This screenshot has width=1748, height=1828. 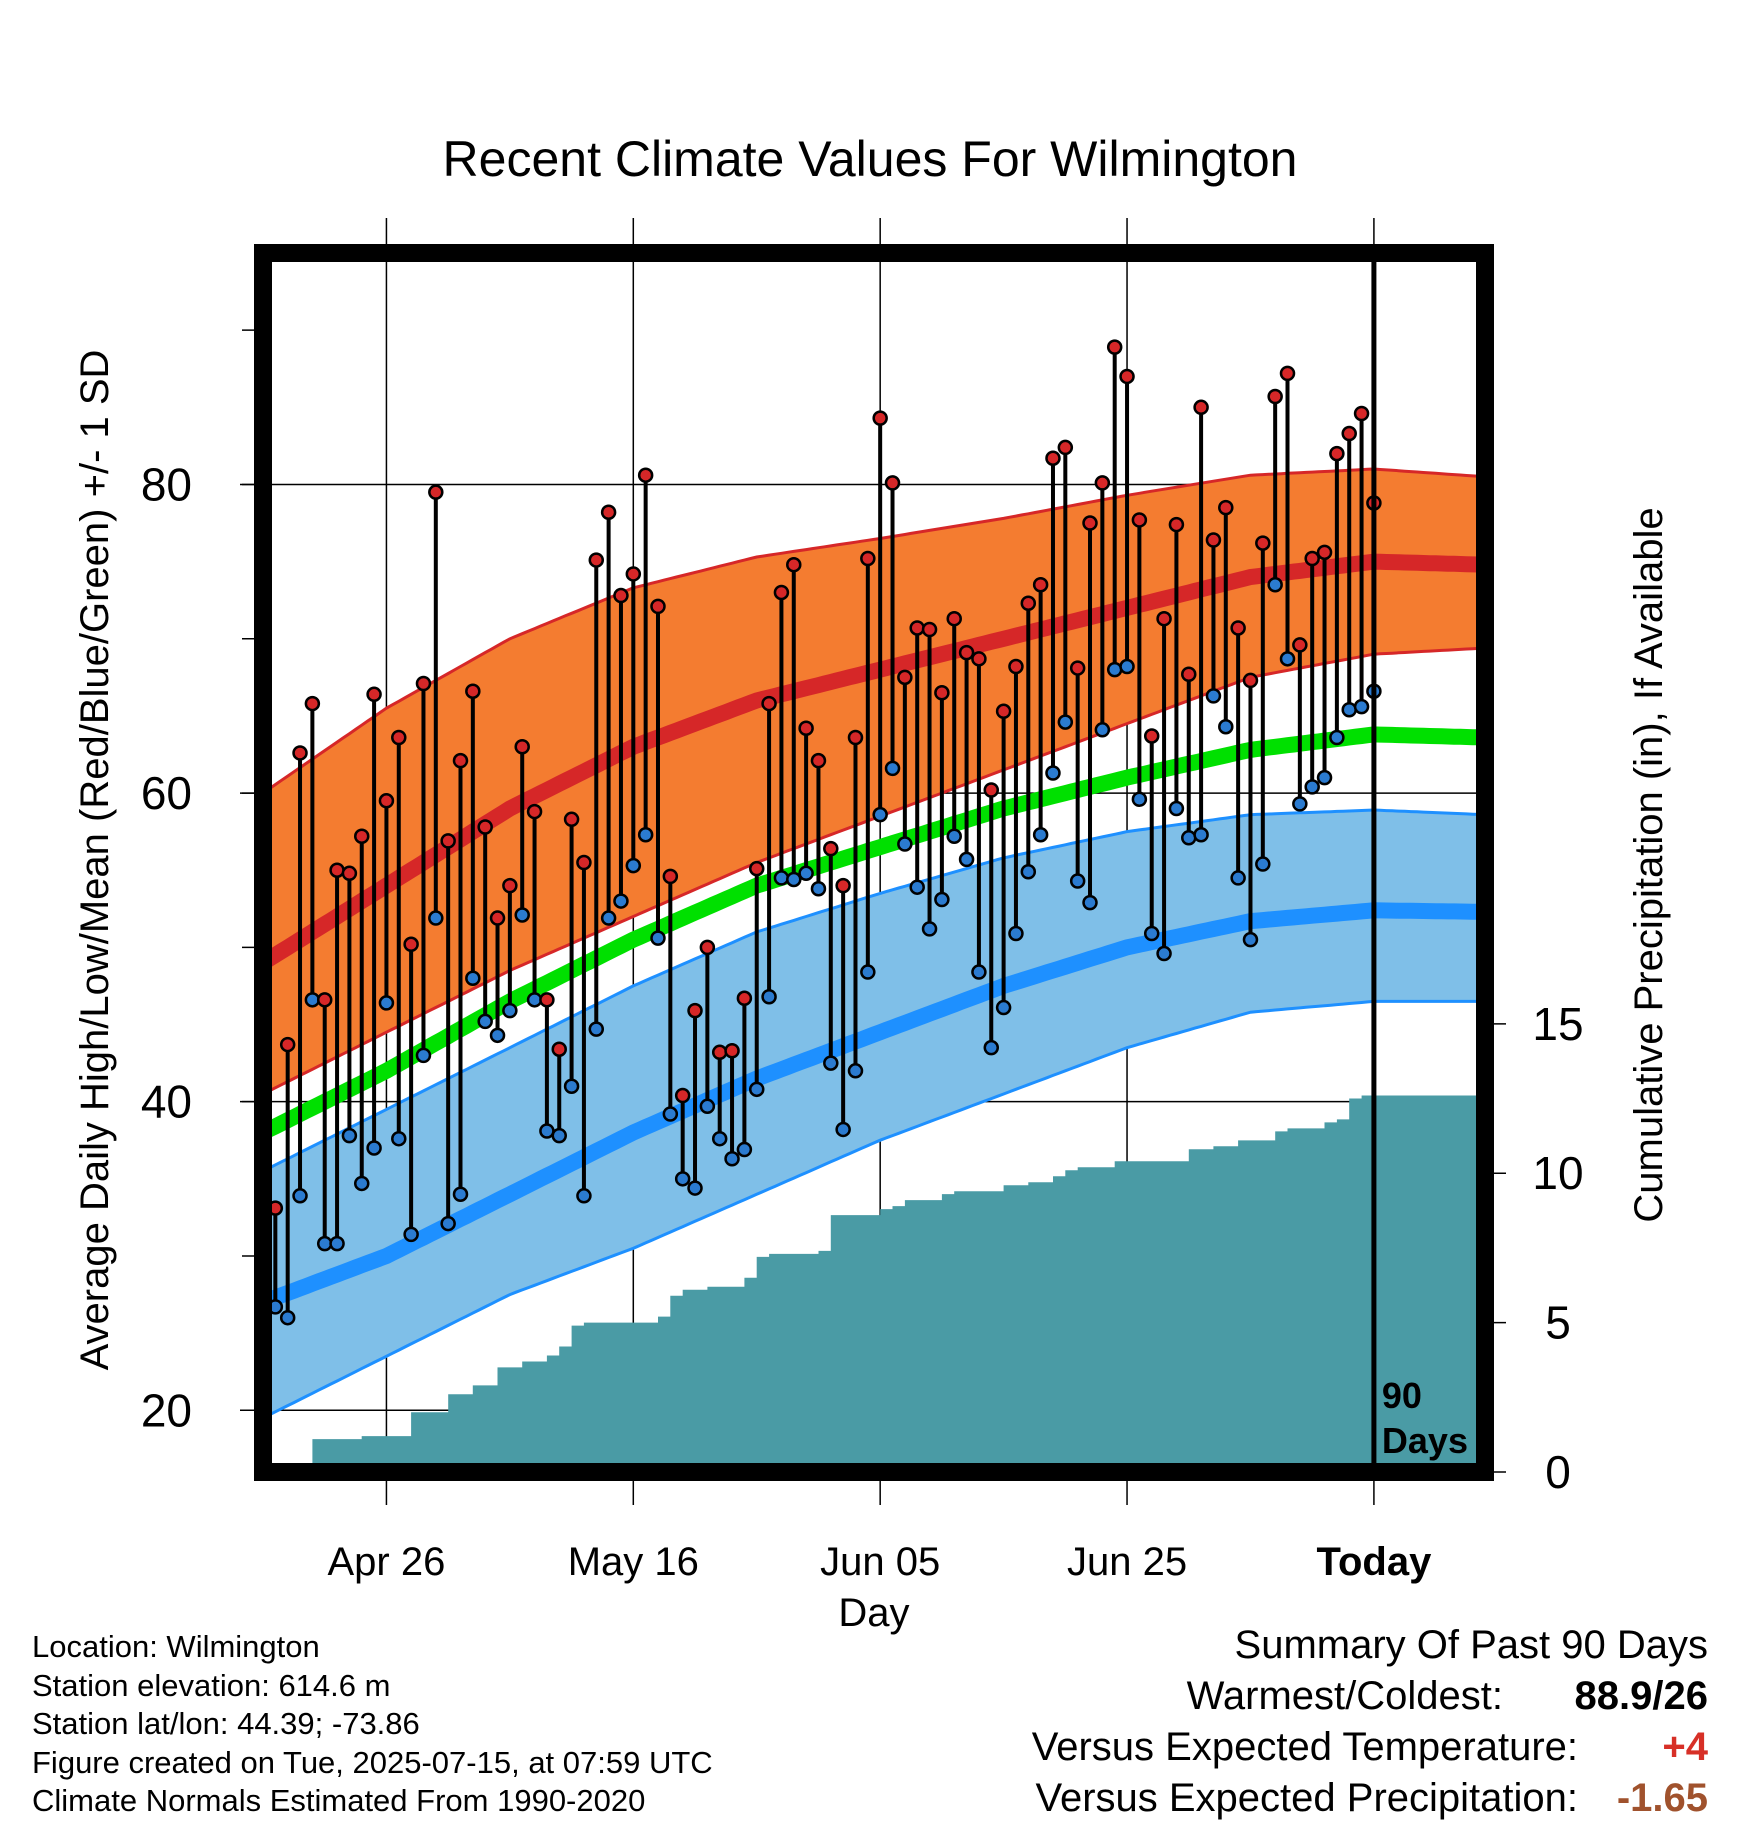 What do you see at coordinates (1641, 1696) in the screenshot?
I see `summary-warmest-value: 88.9/26` at bounding box center [1641, 1696].